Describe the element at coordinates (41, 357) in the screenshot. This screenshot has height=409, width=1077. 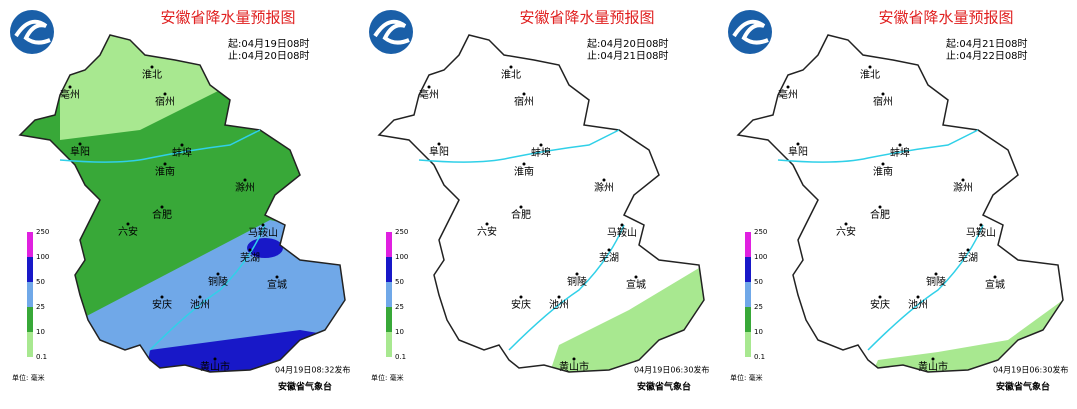
I see `legend-label: 0.1` at that location.